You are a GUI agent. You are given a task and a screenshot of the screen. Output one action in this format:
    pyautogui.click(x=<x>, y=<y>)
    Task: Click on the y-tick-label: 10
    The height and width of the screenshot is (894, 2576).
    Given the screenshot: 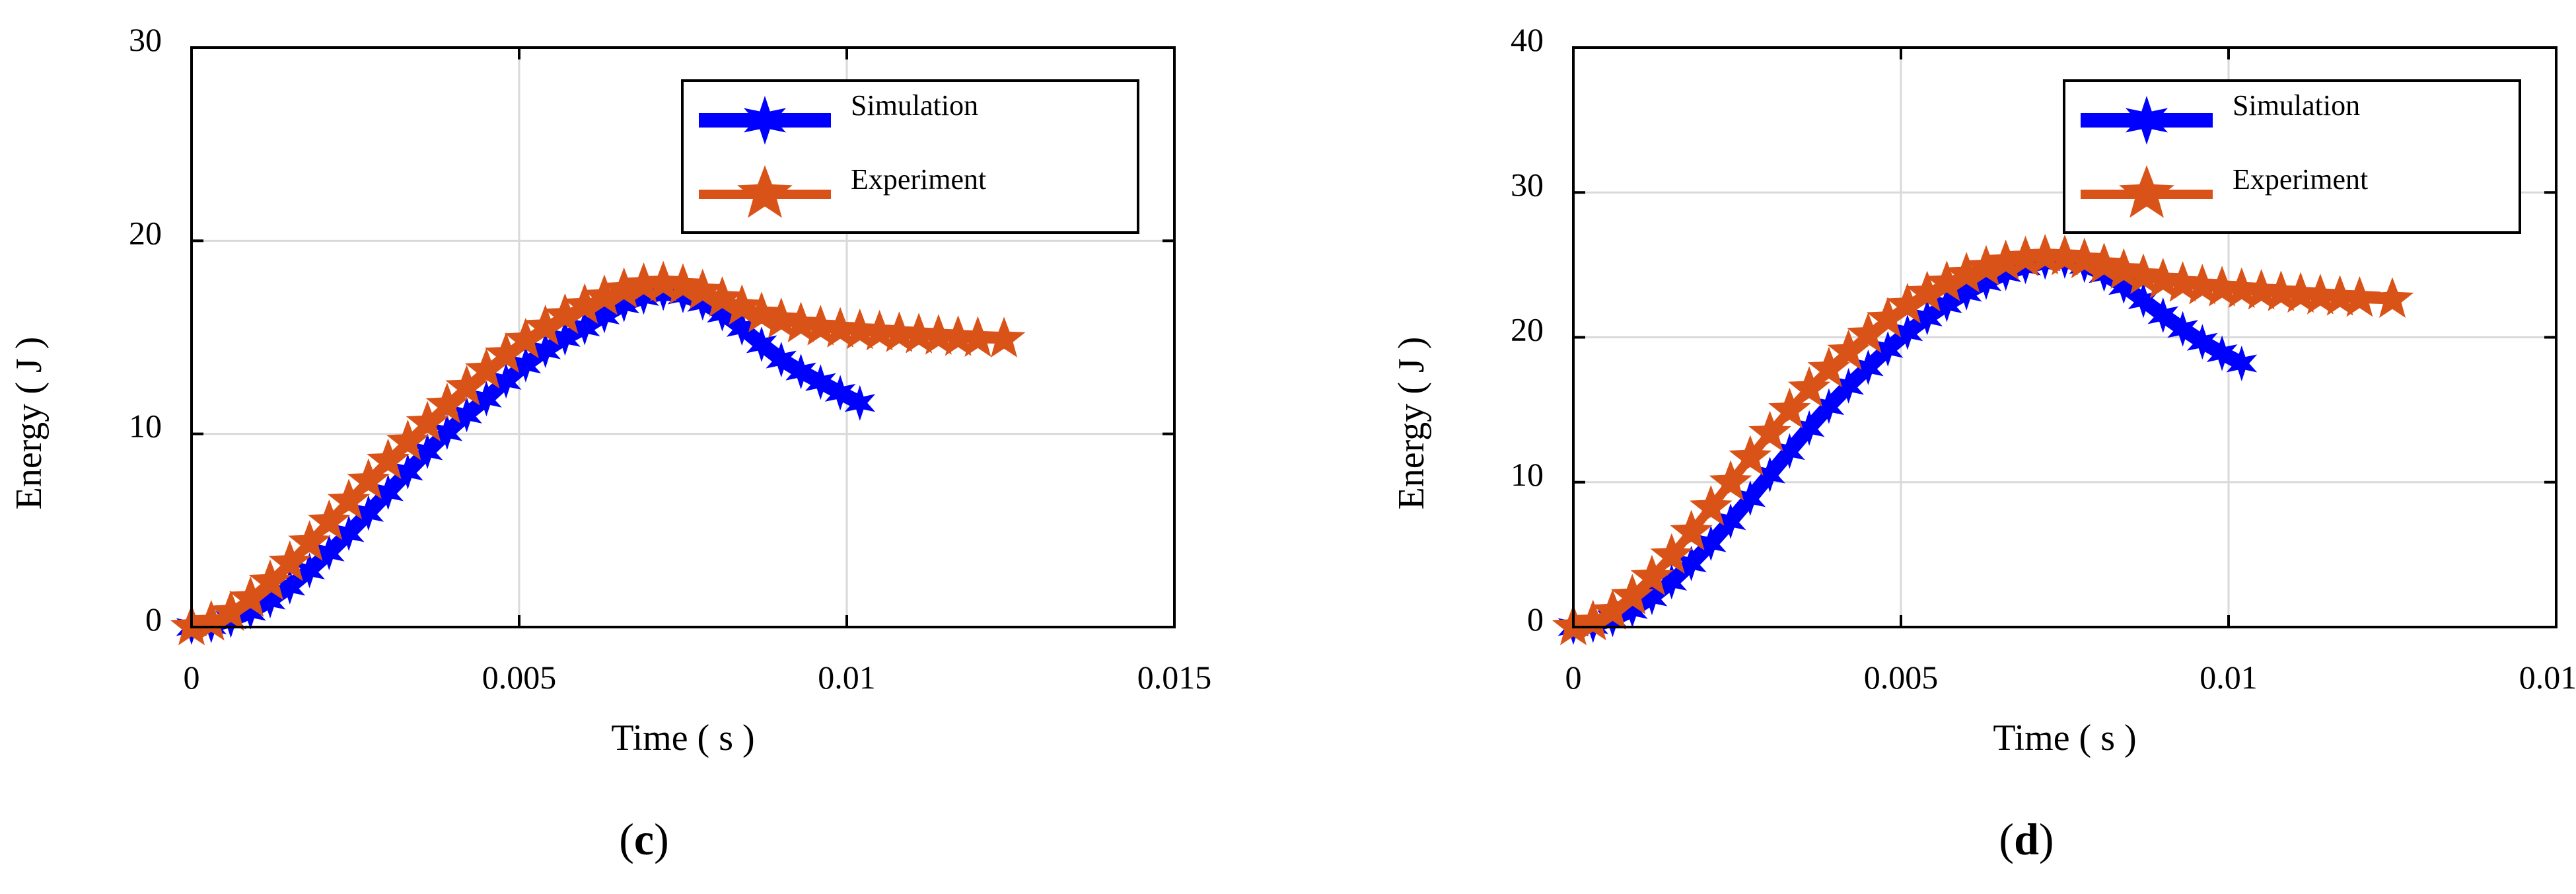 What is the action you would take?
    pyautogui.click(x=1528, y=474)
    